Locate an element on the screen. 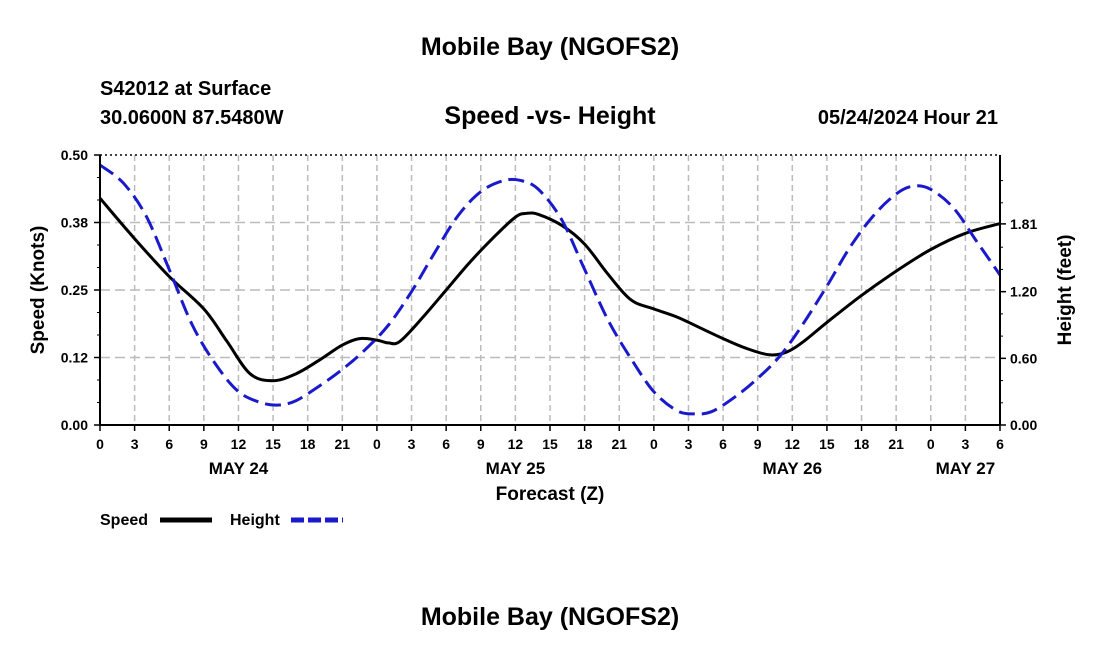 The width and height of the screenshot is (1100, 655). footer-title: Mobile Bay (NGOFS2) is located at coordinates (550, 617).